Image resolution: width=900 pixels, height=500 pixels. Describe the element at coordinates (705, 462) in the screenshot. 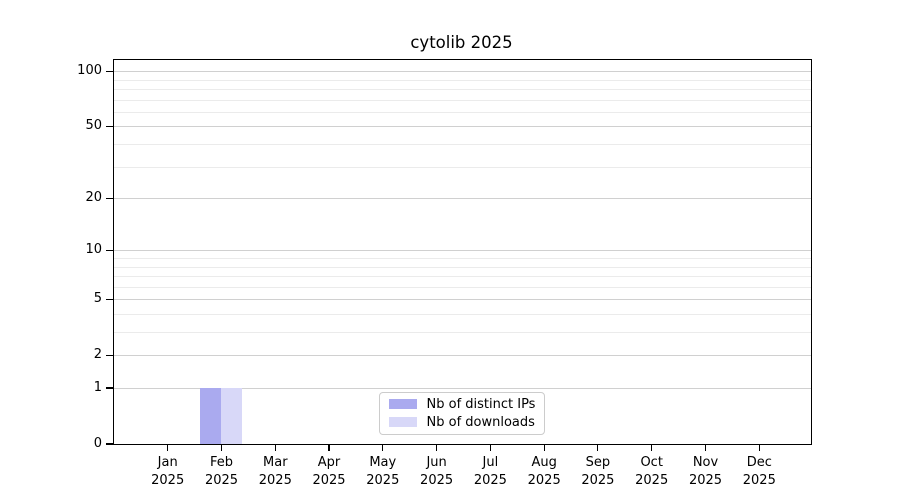

I see `x-tick-month: Nov` at that location.